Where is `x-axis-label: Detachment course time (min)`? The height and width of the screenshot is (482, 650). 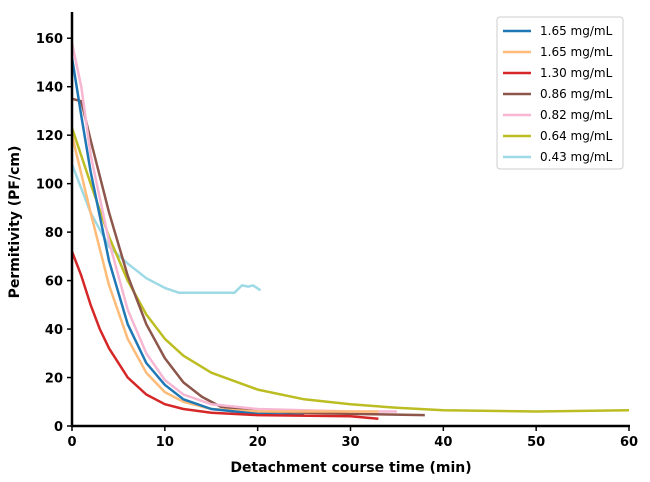 x-axis-label: Detachment course time (min) is located at coordinates (350, 468).